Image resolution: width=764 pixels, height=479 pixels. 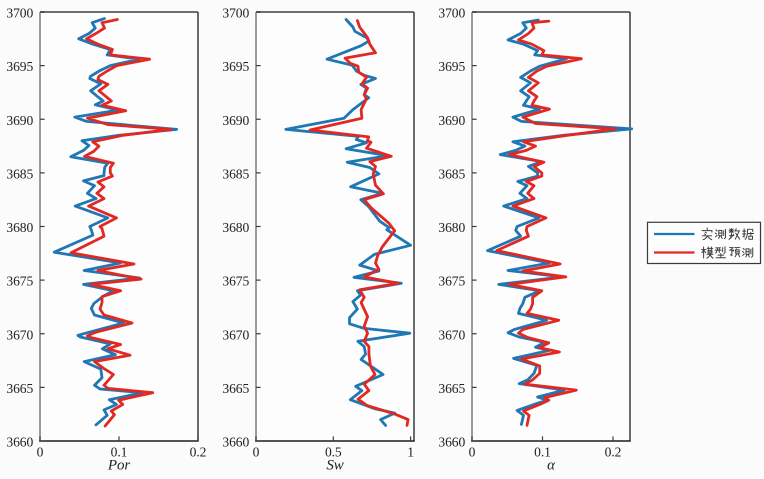 What do you see at coordinates (333, 452) in the screenshot?
I see `svg-text: 0.5` at bounding box center [333, 452].